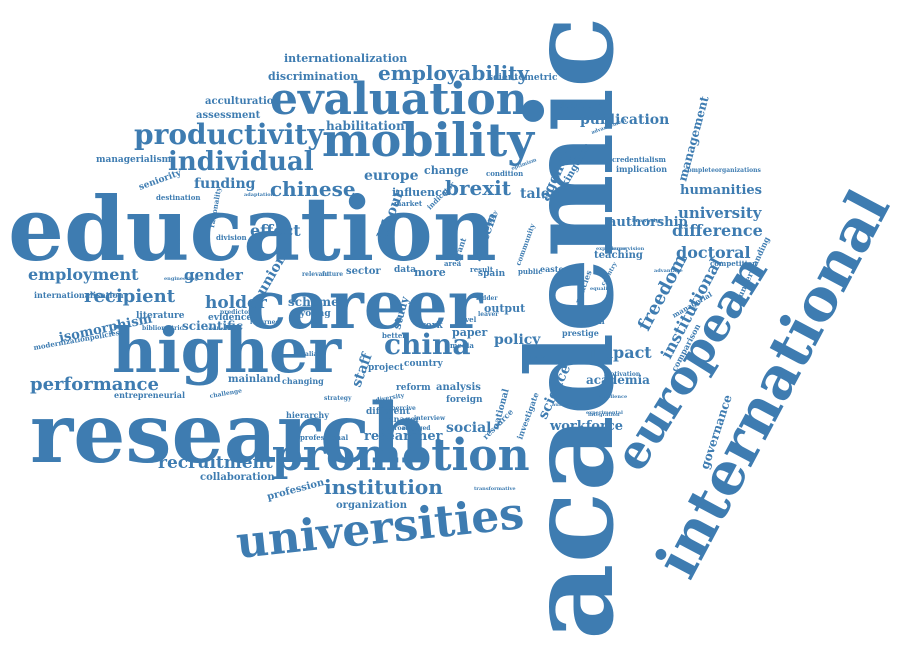  What do you see at coordinates (538, 357) in the screenshot?
I see `word-space: space` at bounding box center [538, 357].